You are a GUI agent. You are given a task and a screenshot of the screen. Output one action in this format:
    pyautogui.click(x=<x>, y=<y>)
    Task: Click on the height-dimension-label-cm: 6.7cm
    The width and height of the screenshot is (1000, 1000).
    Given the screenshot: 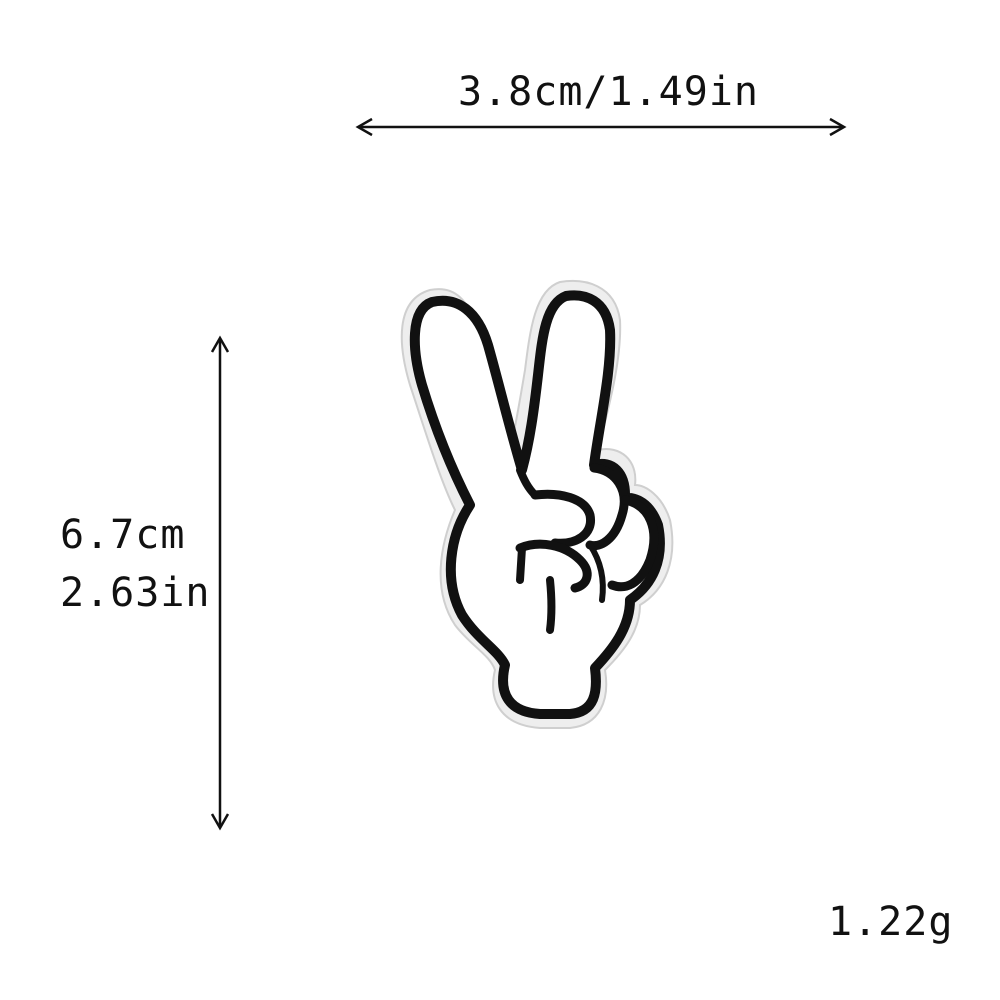 What is the action you would take?
    pyautogui.click(x=123, y=535)
    